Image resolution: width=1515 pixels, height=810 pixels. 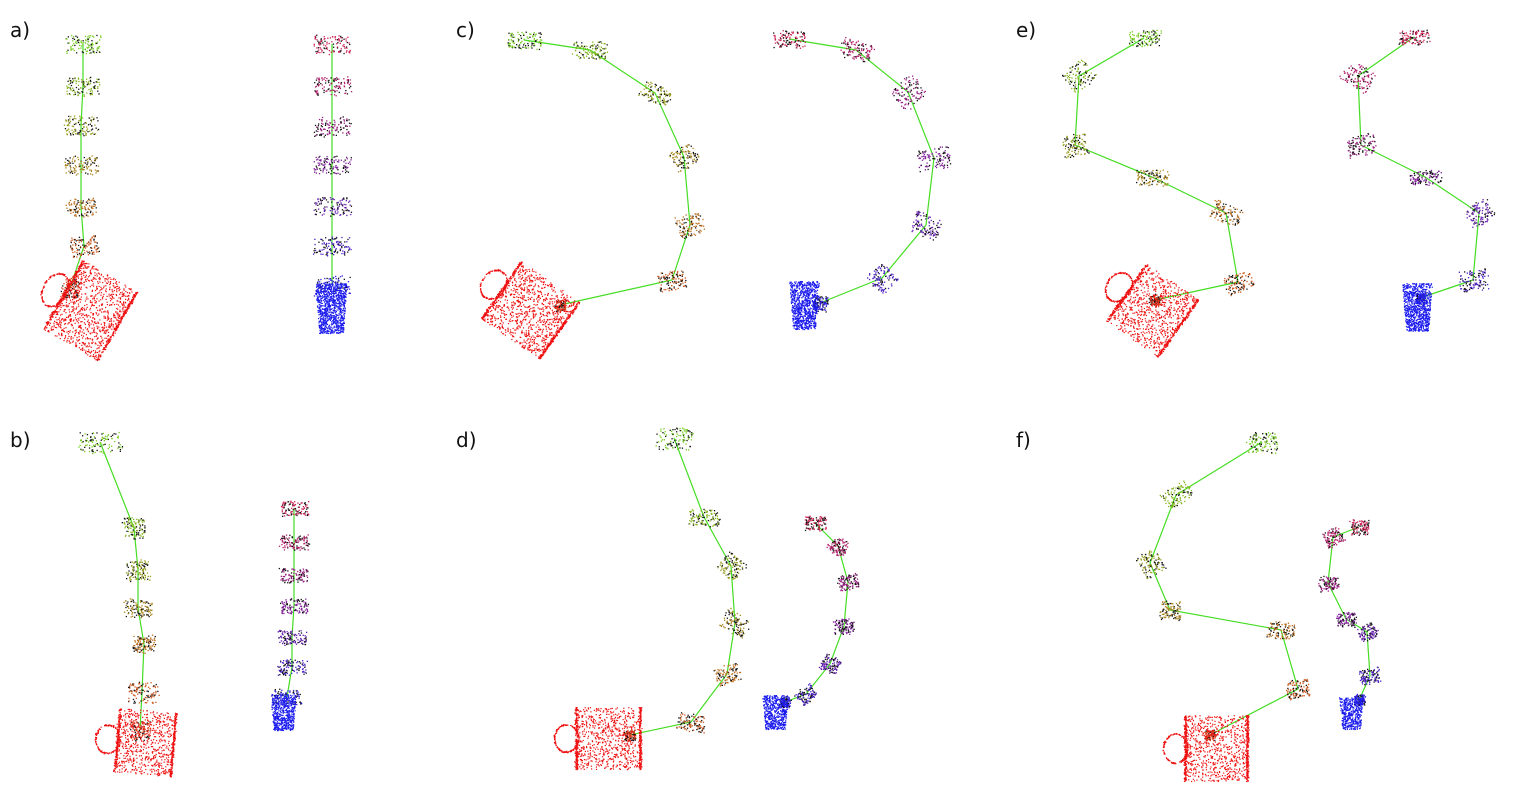 I want to click on panel-d-cup-trajectory, so click(x=819, y=612).